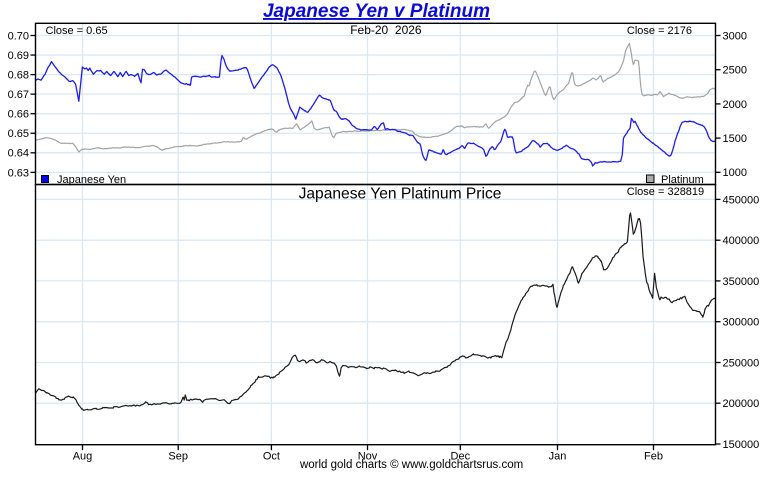 This screenshot has width=760, height=480. What do you see at coordinates (18, 95) in the screenshot?
I see `svg-text: 0.67` at bounding box center [18, 95].